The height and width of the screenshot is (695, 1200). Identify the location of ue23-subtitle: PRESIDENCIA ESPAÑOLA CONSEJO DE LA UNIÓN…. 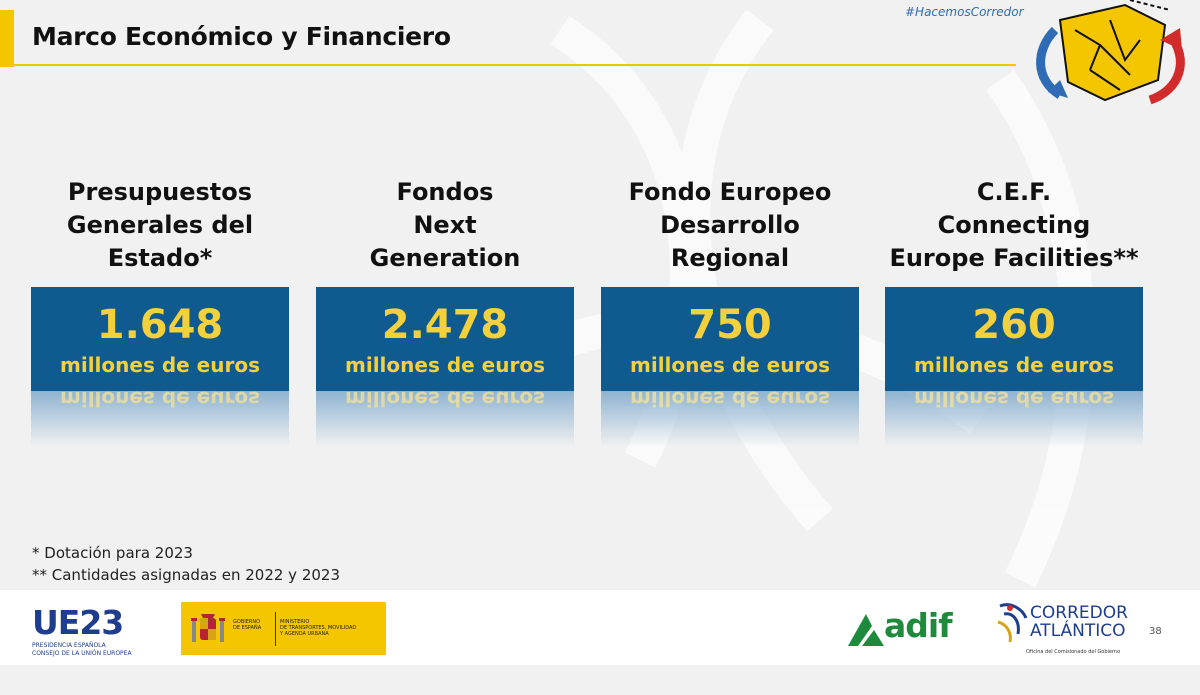
(82, 649).